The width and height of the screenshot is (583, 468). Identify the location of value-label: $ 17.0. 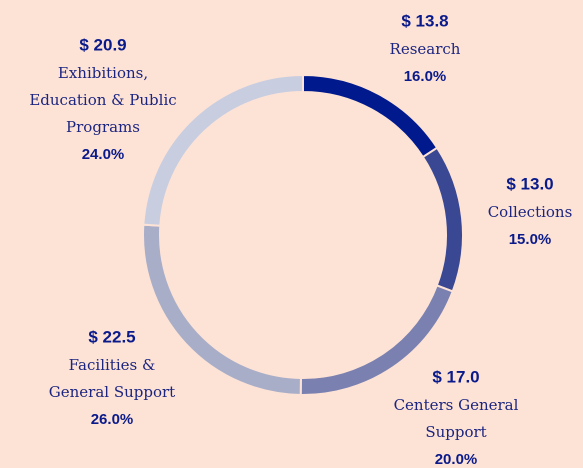
(455, 376).